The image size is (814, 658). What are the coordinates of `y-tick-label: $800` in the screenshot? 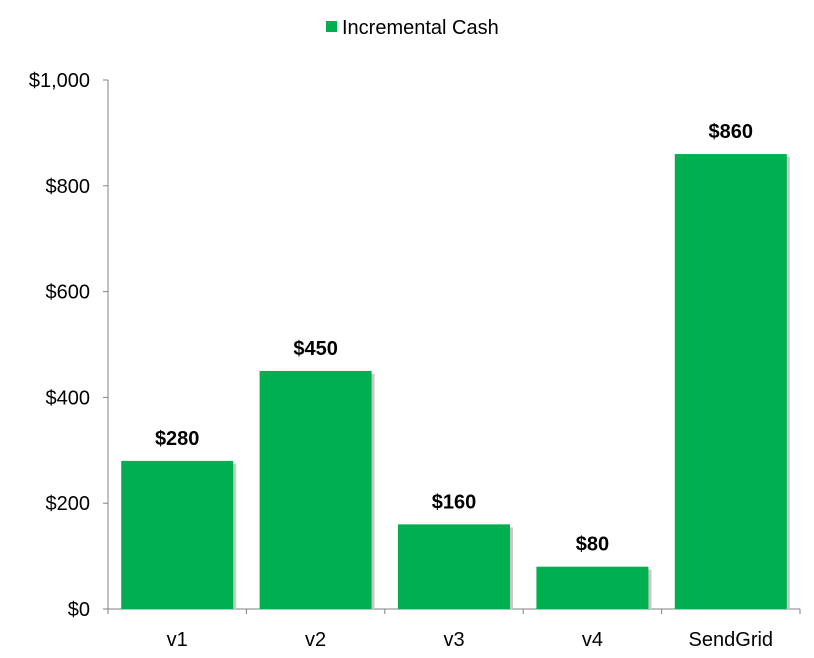 It's located at (68, 187).